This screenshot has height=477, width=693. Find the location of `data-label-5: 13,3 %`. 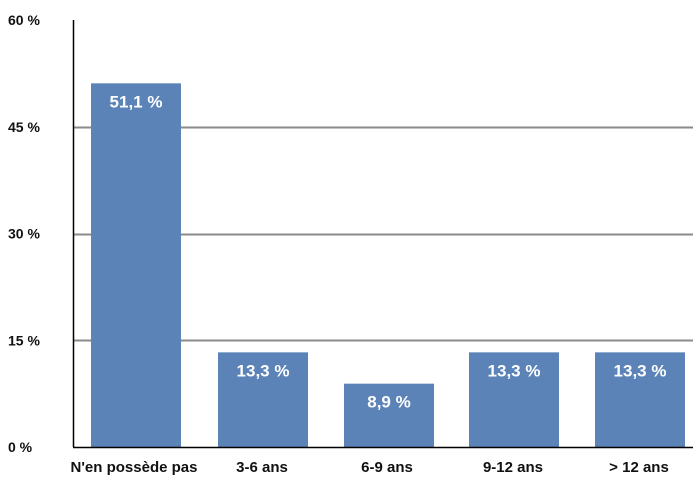

data-label-5: 13,3 % is located at coordinates (640, 370).